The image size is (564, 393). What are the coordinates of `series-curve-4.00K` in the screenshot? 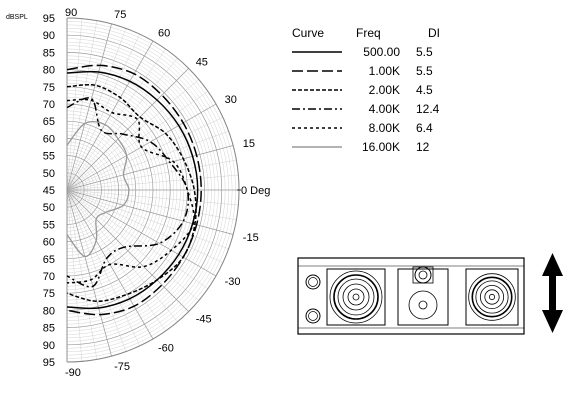 It's located at (128, 192).